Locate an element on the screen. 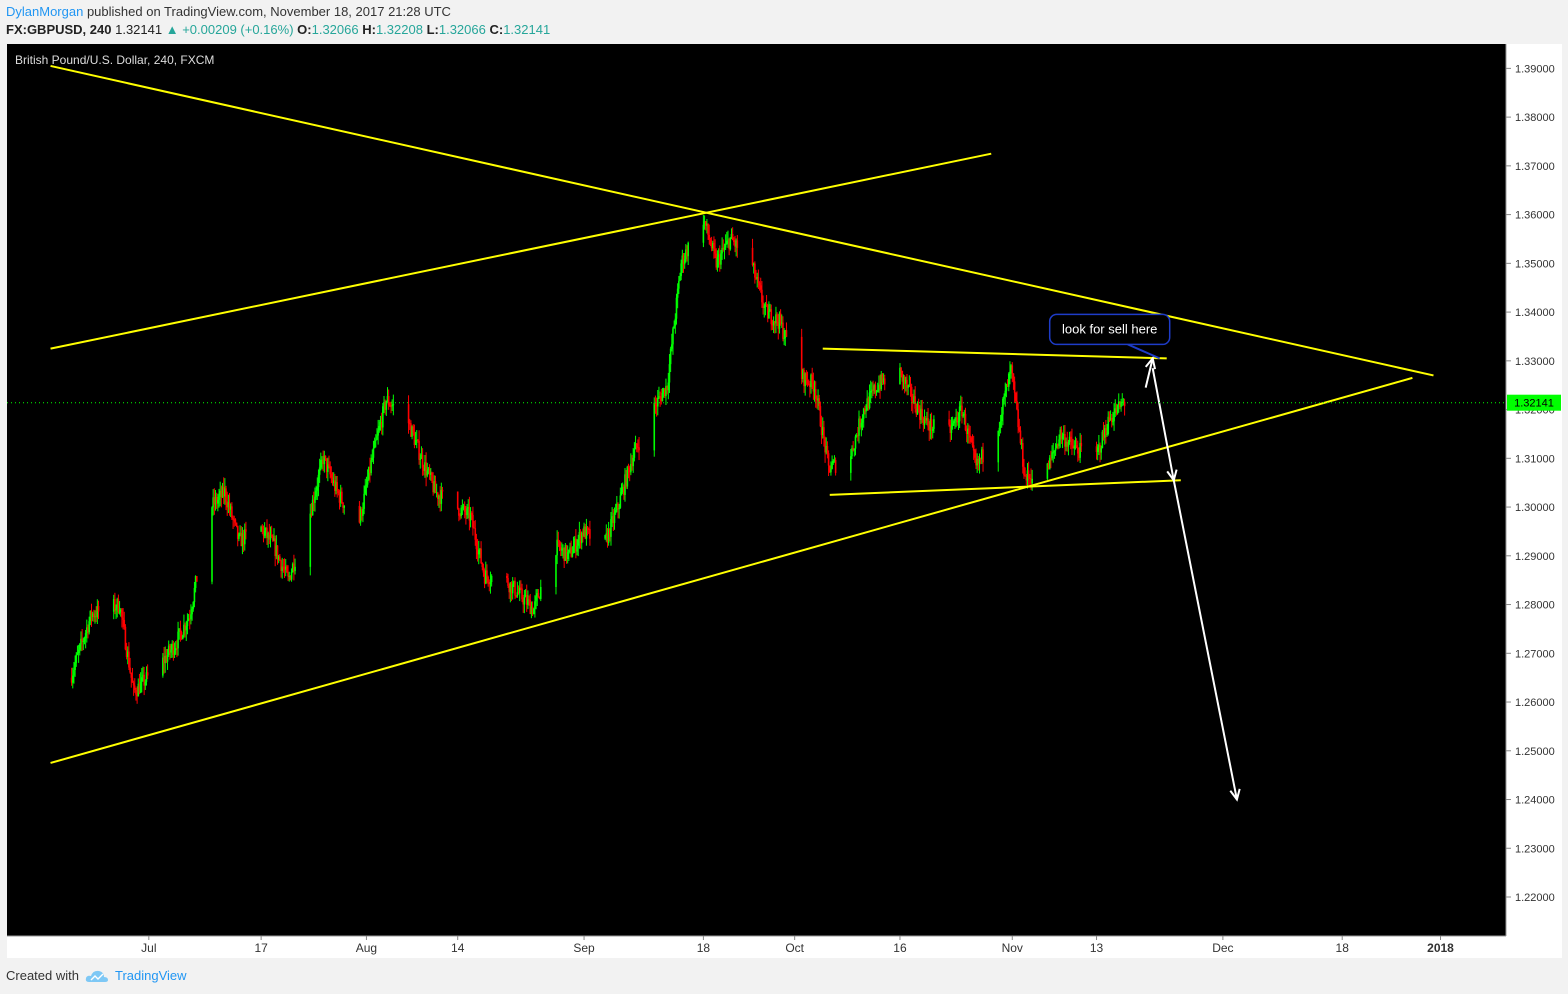 The image size is (1568, 994). time-axis is located at coordinates (756, 947).